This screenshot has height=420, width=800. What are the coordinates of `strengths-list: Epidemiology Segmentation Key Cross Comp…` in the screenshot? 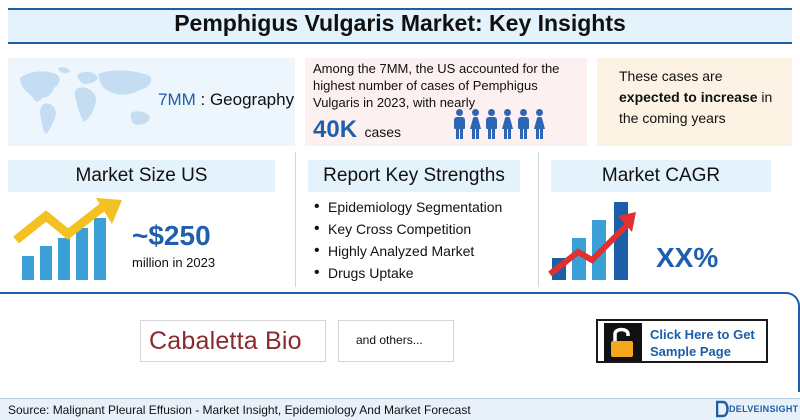 It's located at (422, 240).